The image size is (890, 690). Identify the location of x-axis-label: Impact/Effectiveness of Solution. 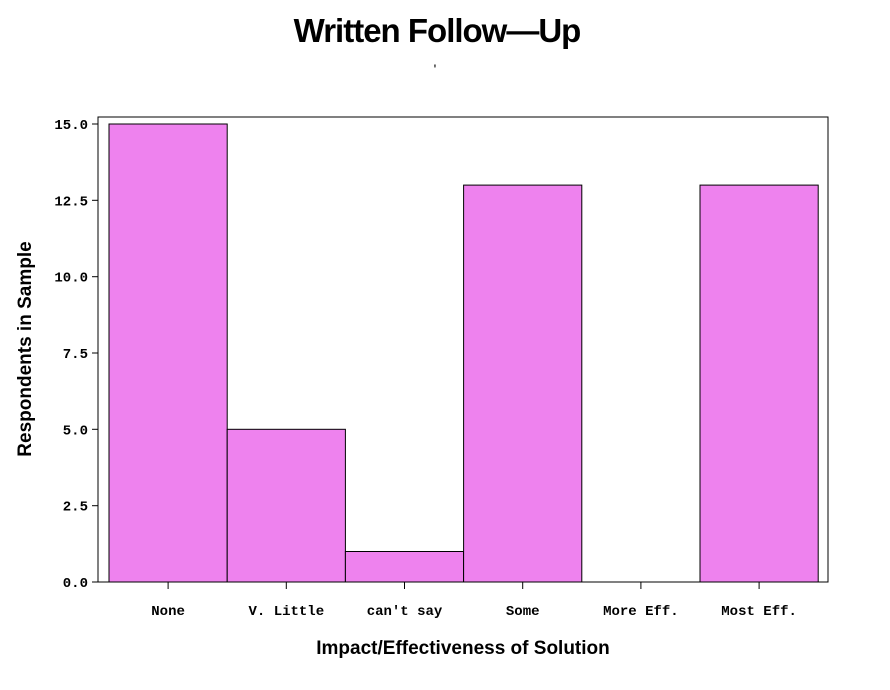
(463, 648).